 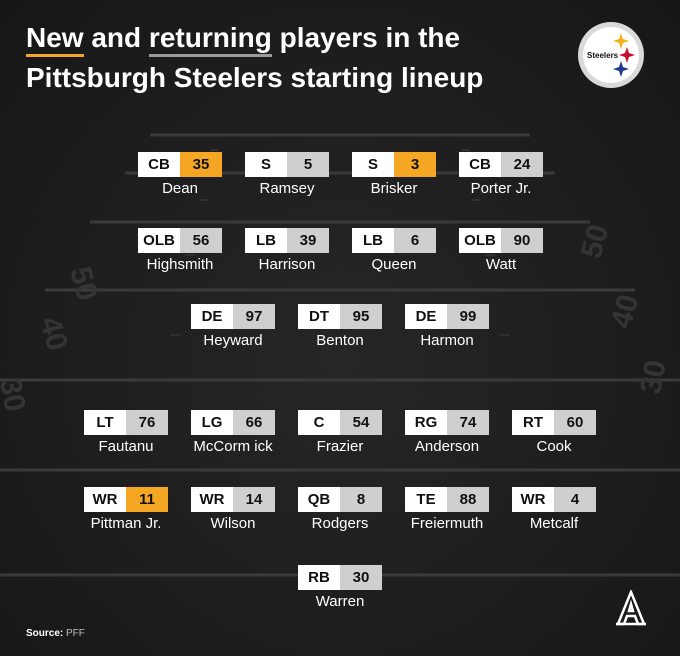 I want to click on player-tag: RT 60, so click(x=554, y=422).